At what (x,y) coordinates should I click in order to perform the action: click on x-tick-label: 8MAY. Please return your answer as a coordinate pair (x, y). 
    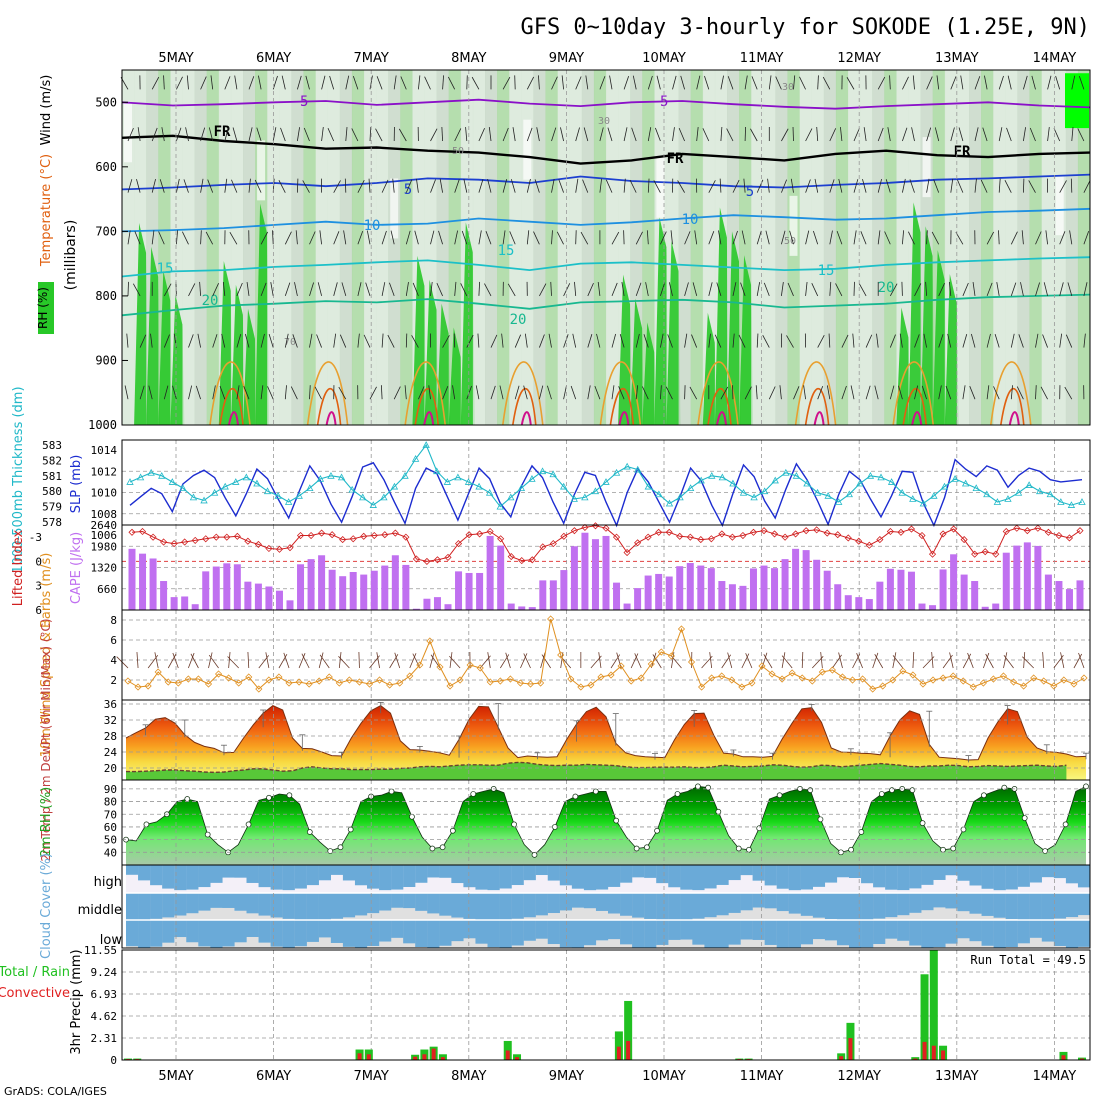
    Looking at the image, I should click on (468, 1076).